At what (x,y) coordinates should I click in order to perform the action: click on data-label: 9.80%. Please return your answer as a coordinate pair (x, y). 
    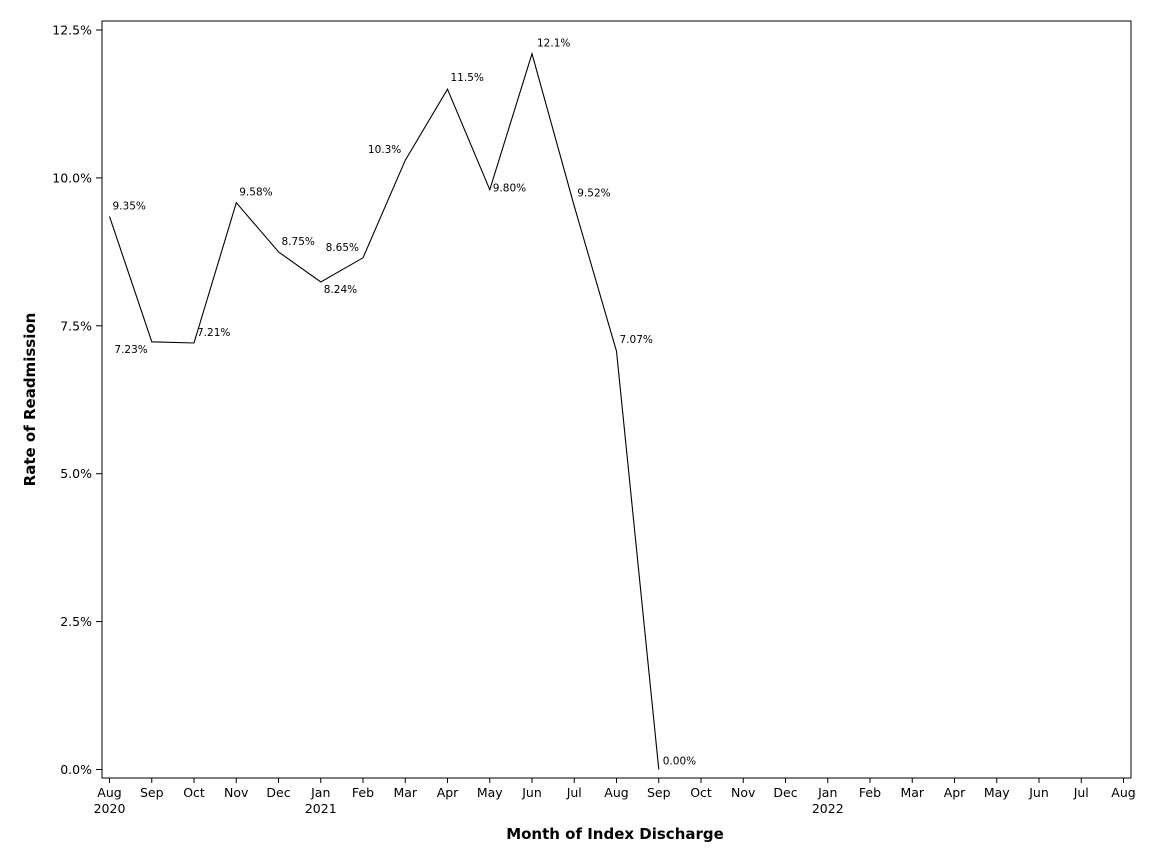
    Looking at the image, I should click on (509, 189).